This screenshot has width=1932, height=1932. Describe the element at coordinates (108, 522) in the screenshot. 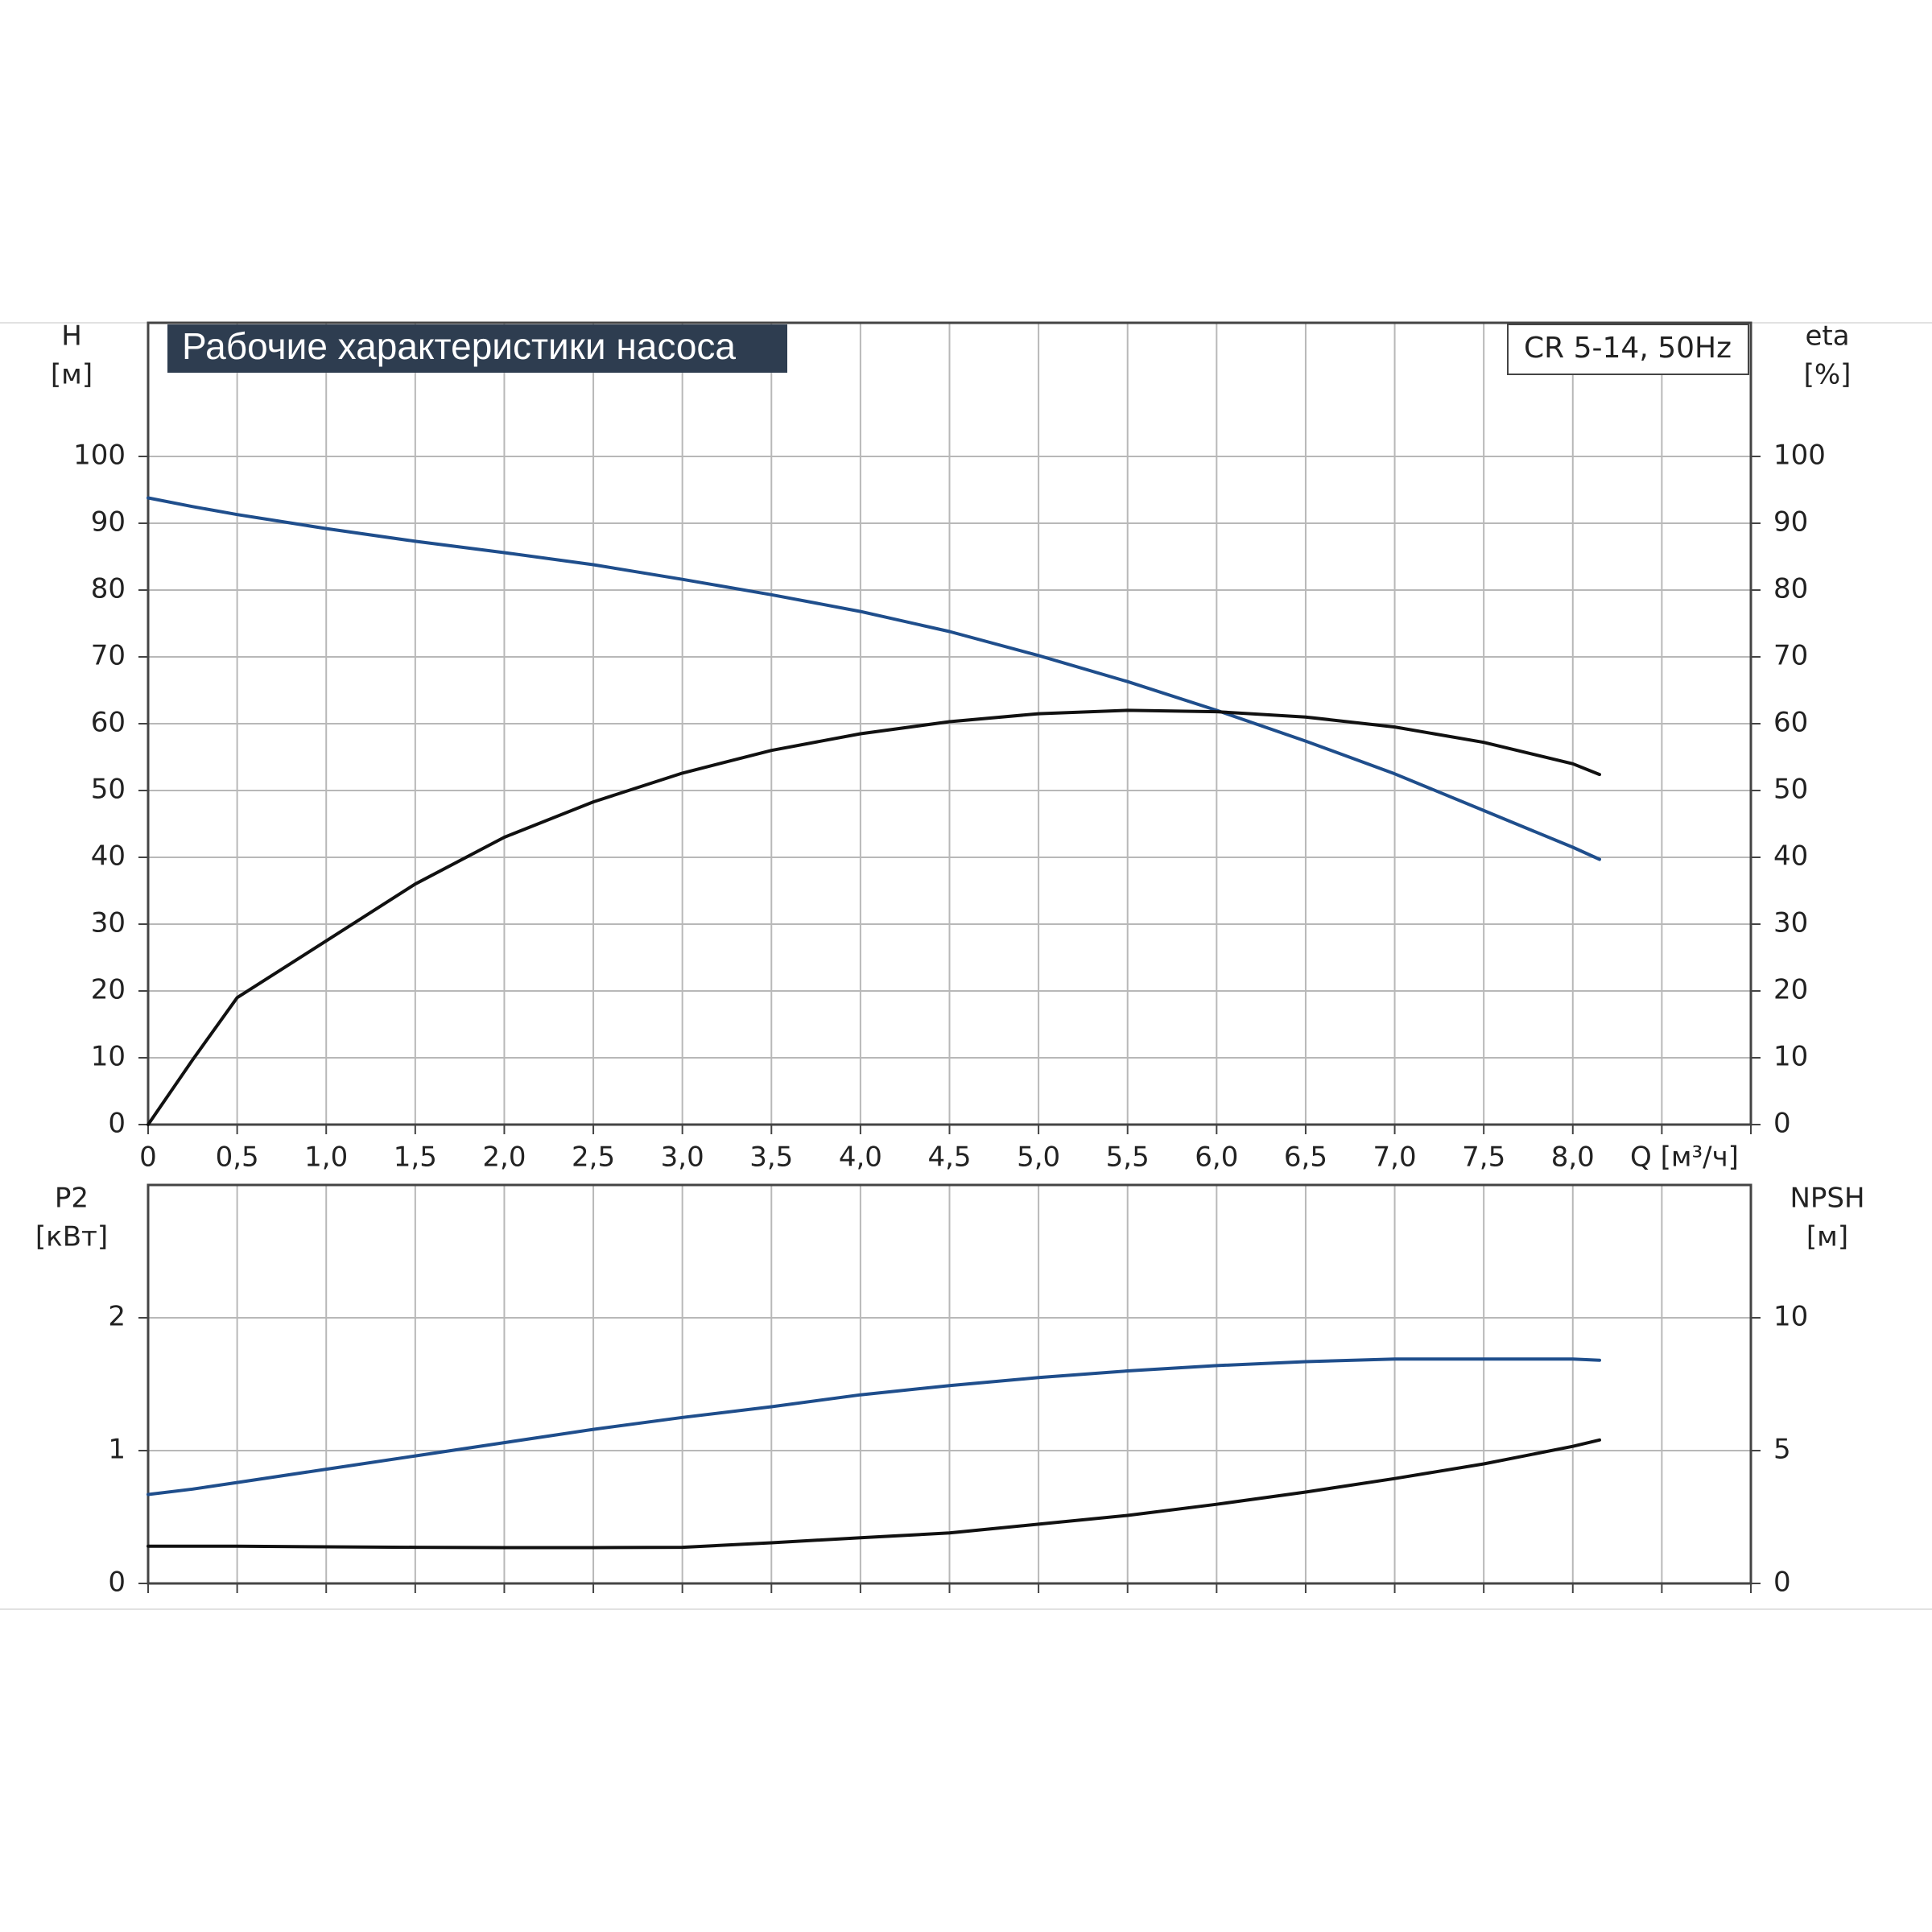

I see `y-tick-label: 90` at that location.